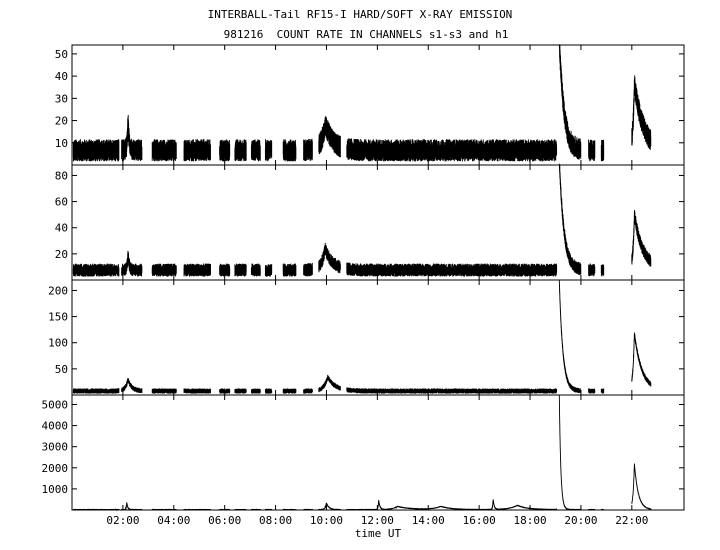 This screenshot has width=720, height=550. What do you see at coordinates (326, 520) in the screenshot?
I see `x-tick-label: 10:00` at bounding box center [326, 520].